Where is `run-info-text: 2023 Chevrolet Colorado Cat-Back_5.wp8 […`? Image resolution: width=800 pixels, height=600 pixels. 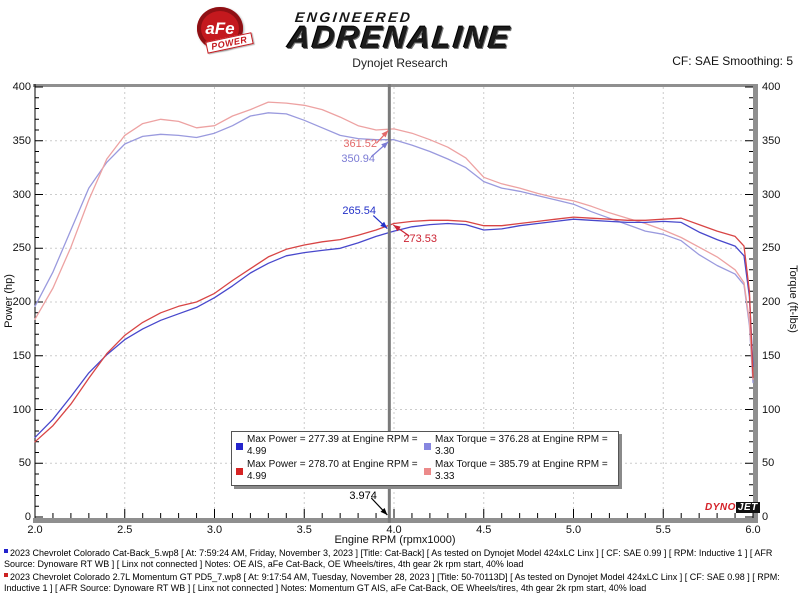 run-info-text: 2023 Chevrolet Colorado Cat-Back_5.wp8 [… is located at coordinates (388, 558).